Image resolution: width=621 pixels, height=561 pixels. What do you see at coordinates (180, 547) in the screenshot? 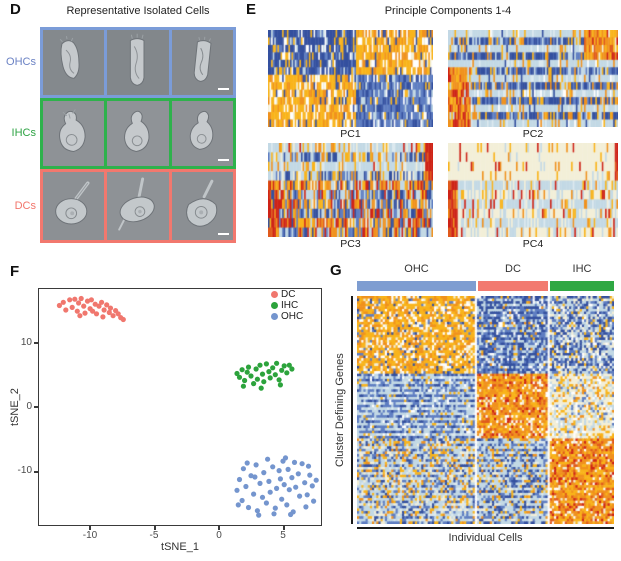
I see `tsne-x-axis-label: tSNE_1` at bounding box center [180, 547].